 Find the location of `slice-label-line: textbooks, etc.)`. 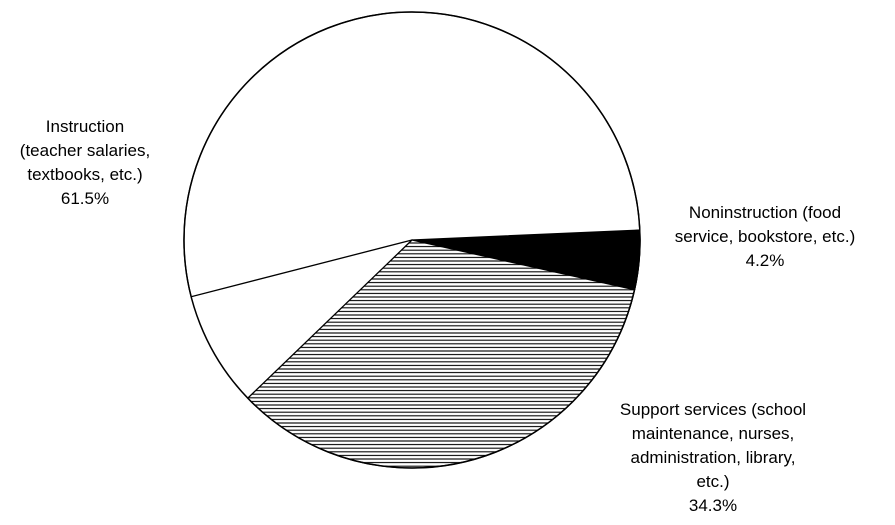

slice-label-line: textbooks, etc.) is located at coordinates (84, 174).